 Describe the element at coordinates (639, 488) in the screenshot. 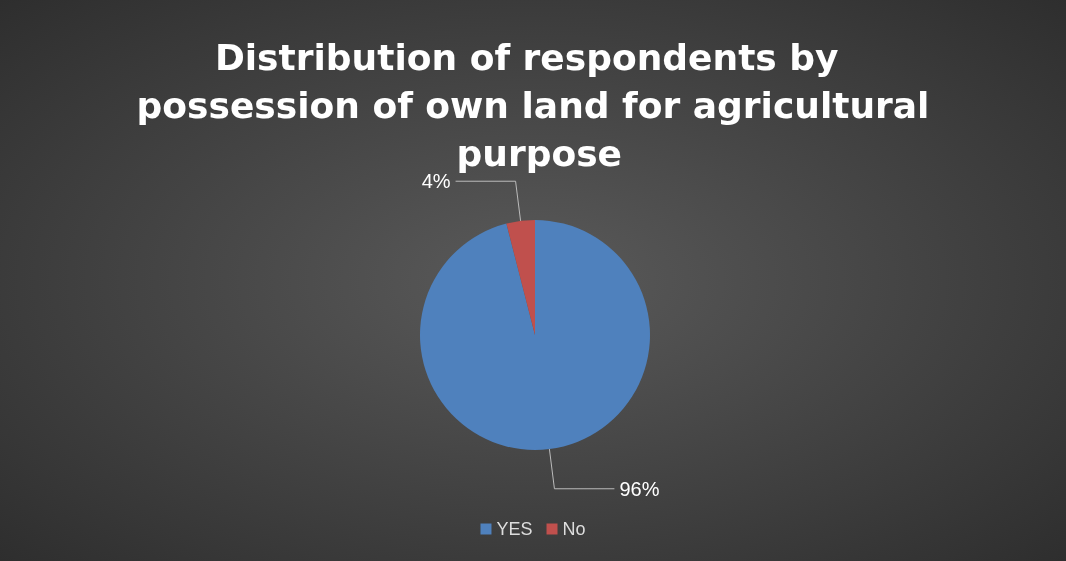

I see `data-label: 96%` at that location.